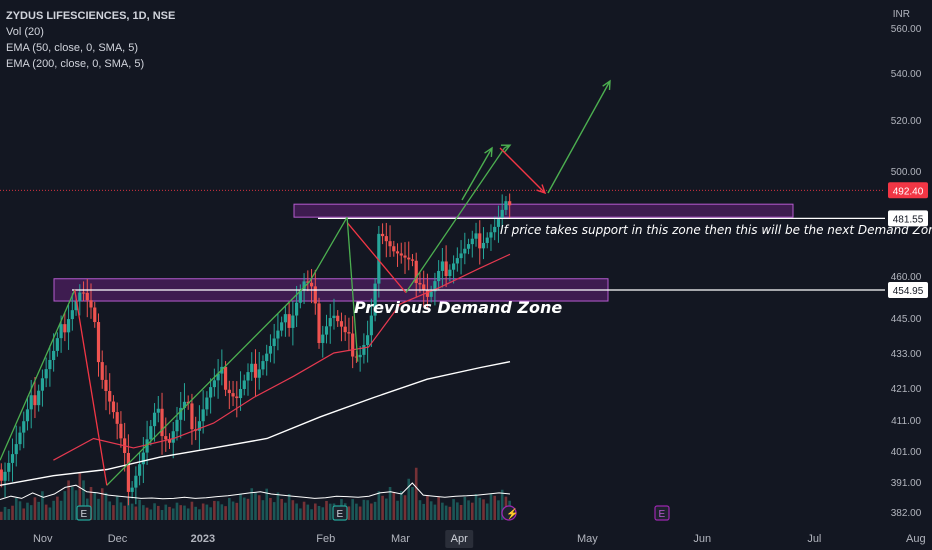 Image resolution: width=932 pixels, height=550 pixels. I want to click on lower-zone-label: Previous Demand Zone, so click(458, 307).